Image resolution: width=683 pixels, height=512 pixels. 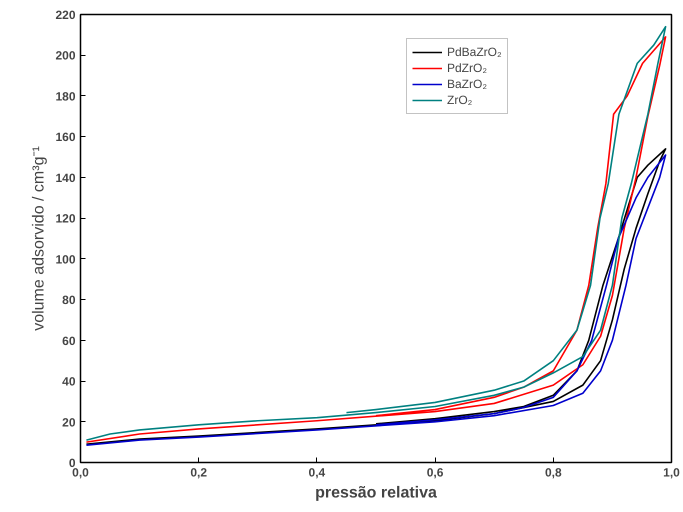 I want to click on y-tick-label: 20, so click(x=69, y=422).